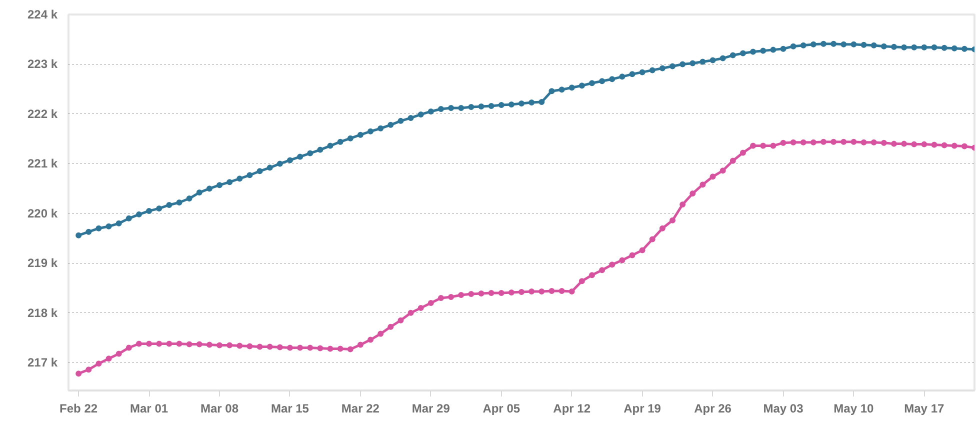 This screenshot has height=428, width=976. What do you see at coordinates (360, 409) in the screenshot?
I see `x-tick-label: Mar 22` at bounding box center [360, 409].